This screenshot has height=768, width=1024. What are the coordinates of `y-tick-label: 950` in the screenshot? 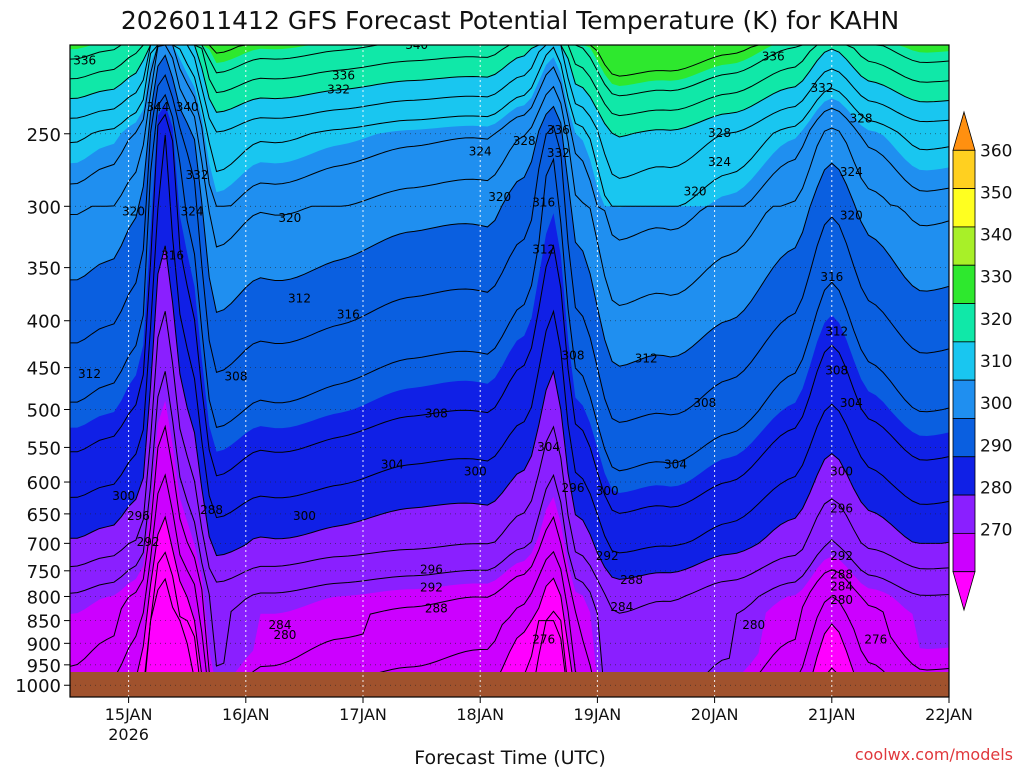 It's located at (44, 666).